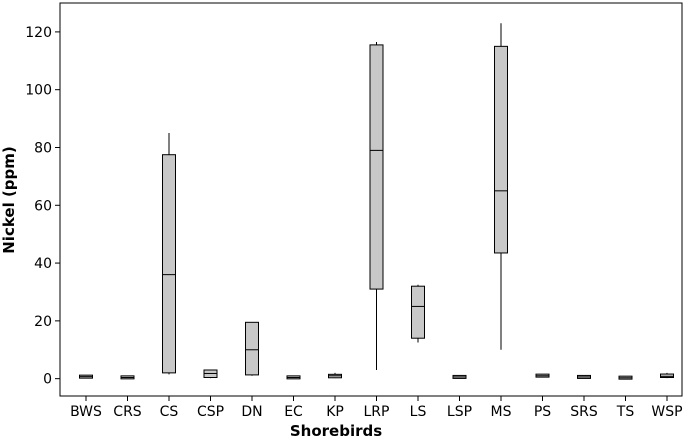 This screenshot has height=440, width=685. What do you see at coordinates (418, 412) in the screenshot?
I see `x-tick-label: LS` at bounding box center [418, 412].